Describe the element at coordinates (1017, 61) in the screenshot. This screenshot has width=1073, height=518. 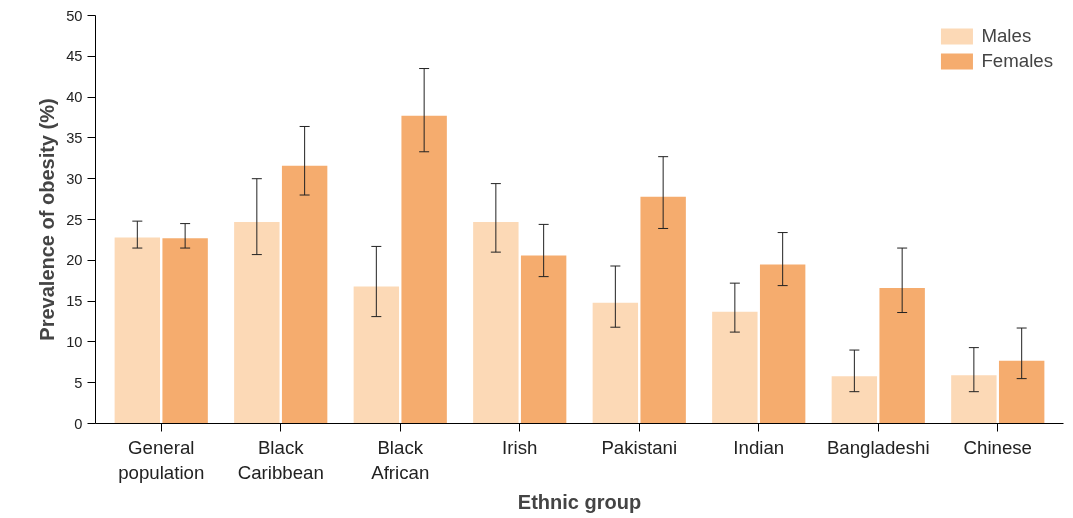
I see `legend-label: Females` at that location.